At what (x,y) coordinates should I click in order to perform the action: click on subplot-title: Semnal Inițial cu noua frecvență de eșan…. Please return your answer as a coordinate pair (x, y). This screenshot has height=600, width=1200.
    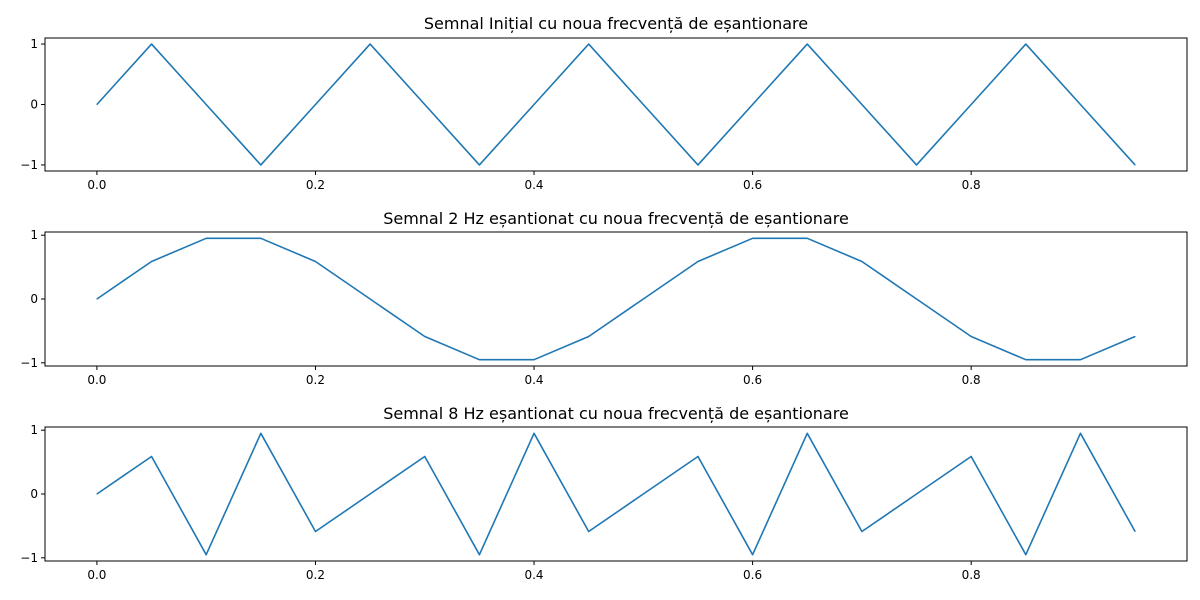
    Looking at the image, I should click on (616, 23).